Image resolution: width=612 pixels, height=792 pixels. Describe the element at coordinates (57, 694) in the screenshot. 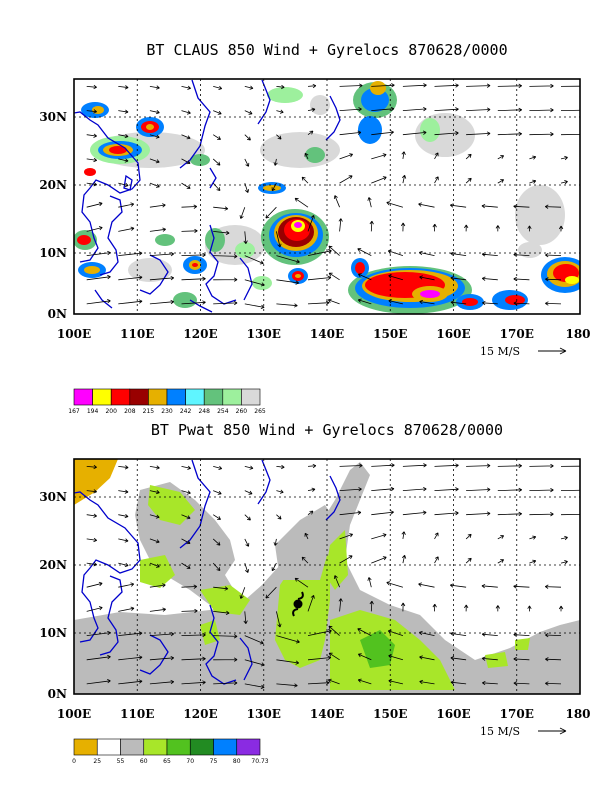

I see `bottom-y-tick-0: 0N` at that location.